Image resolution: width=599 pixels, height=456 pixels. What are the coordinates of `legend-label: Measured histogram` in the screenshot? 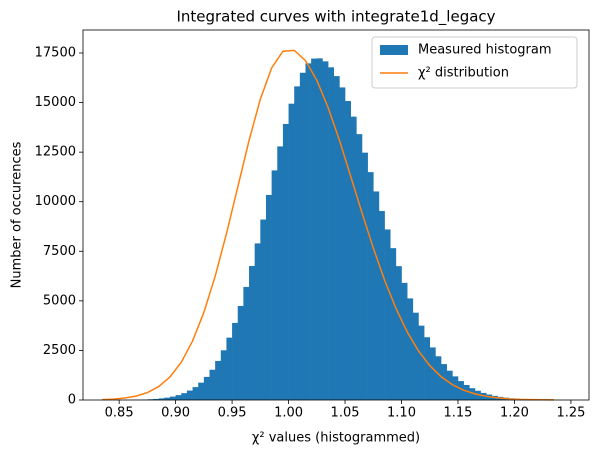 It's located at (485, 50).